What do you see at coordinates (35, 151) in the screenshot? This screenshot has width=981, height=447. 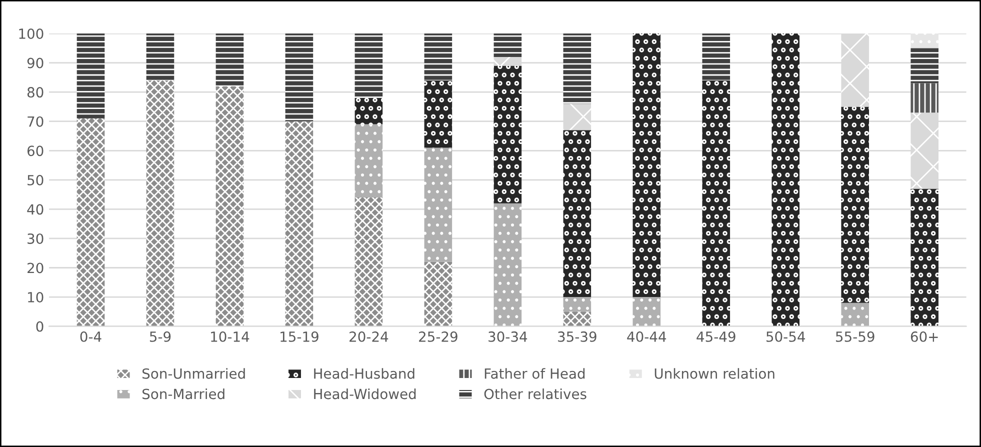 I see `y-tick-label: 60` at bounding box center [35, 151].